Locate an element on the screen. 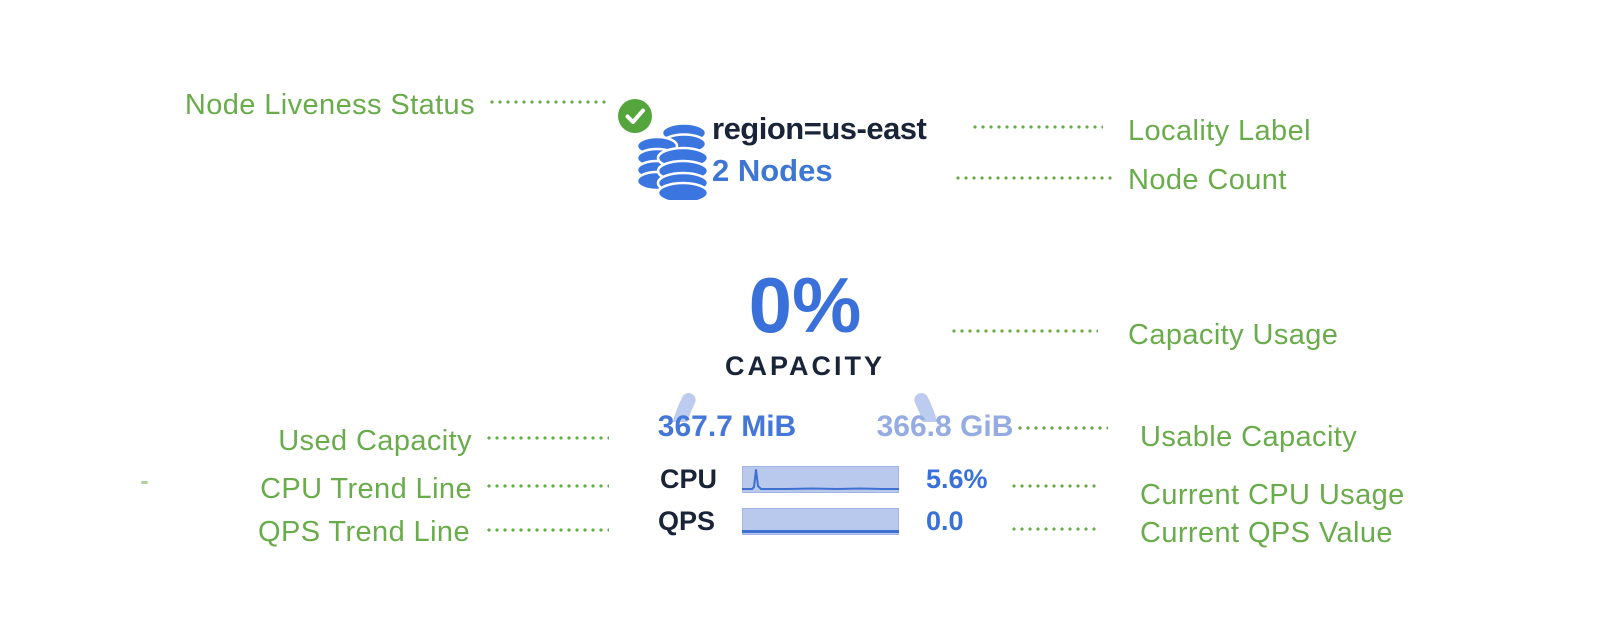  annotation-current-cpu-usage: Current CPU Usage is located at coordinates (1272, 495).